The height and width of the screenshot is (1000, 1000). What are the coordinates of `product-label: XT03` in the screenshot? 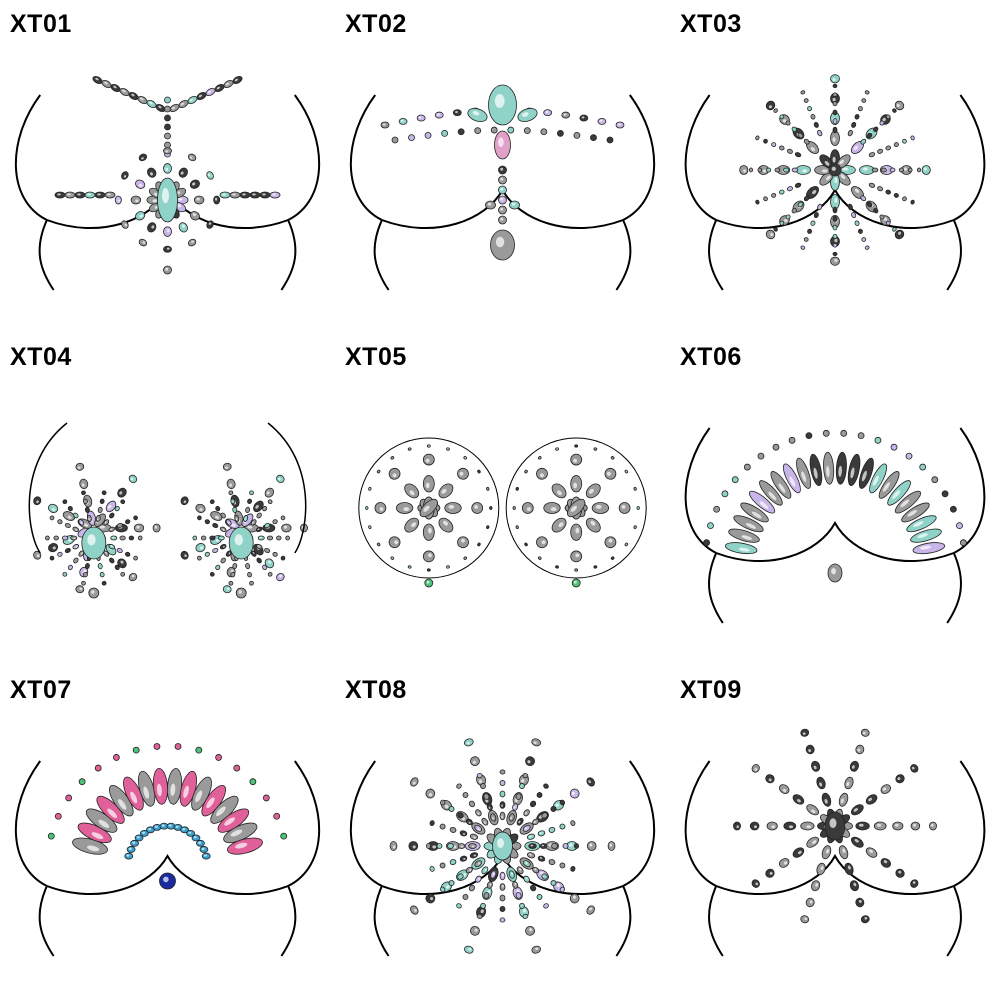 It's located at (711, 24).